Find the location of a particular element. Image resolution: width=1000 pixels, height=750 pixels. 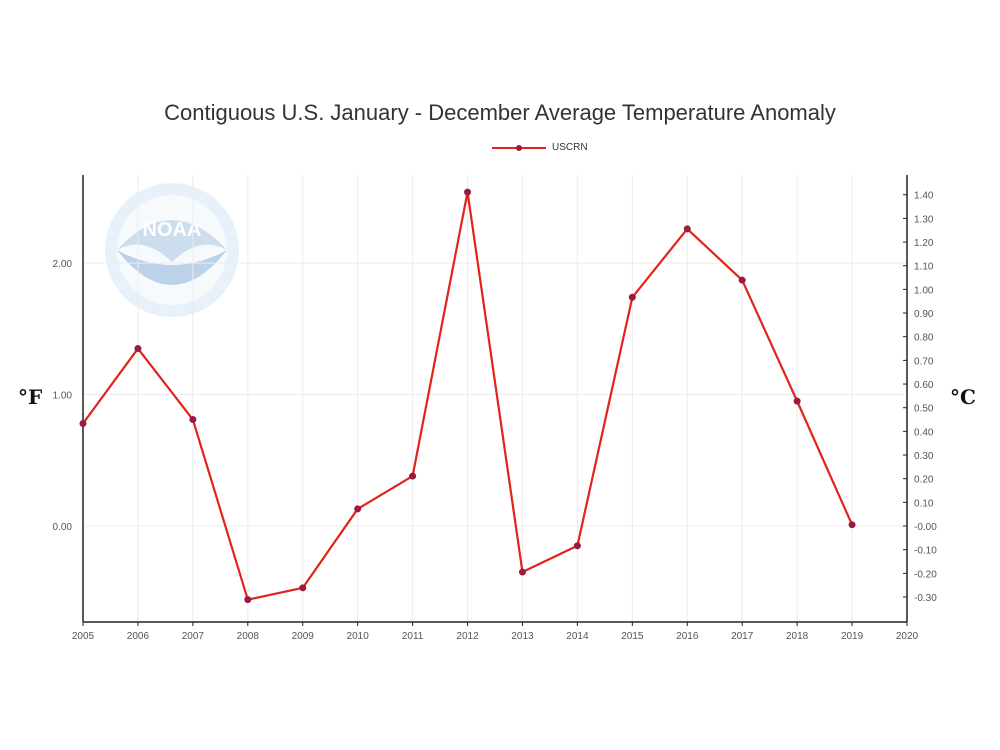

data-point-2005 is located at coordinates (83, 423).